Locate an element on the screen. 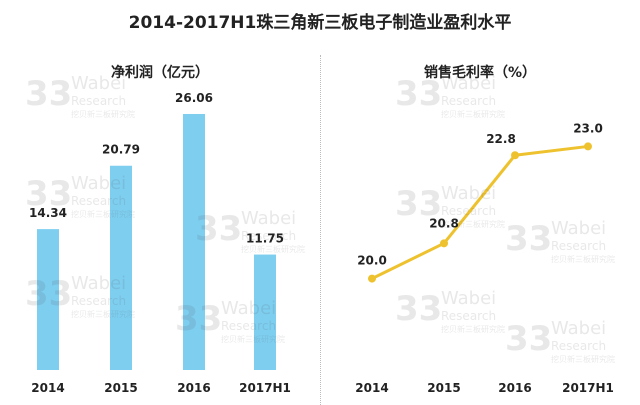  chart-main-title: 2014-2017H1珠三角新三板电子制造业盈利水平 is located at coordinates (320, 23).